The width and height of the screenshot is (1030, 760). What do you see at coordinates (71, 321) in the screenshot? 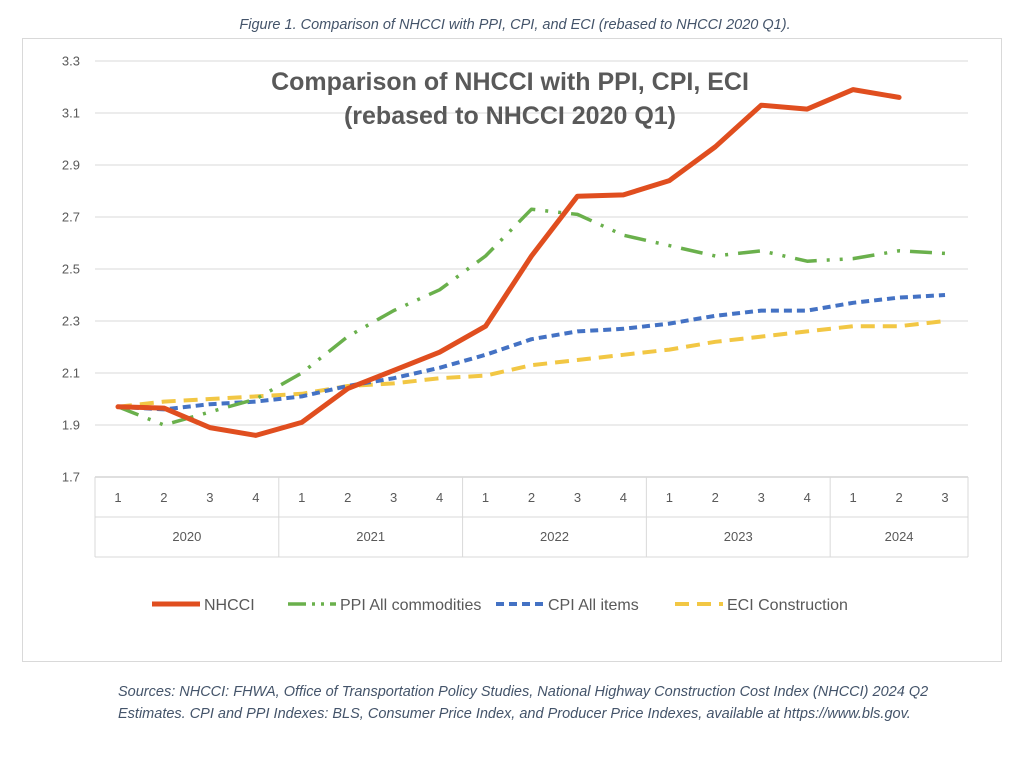
I see `y-tick-label: 2.3` at bounding box center [71, 321].